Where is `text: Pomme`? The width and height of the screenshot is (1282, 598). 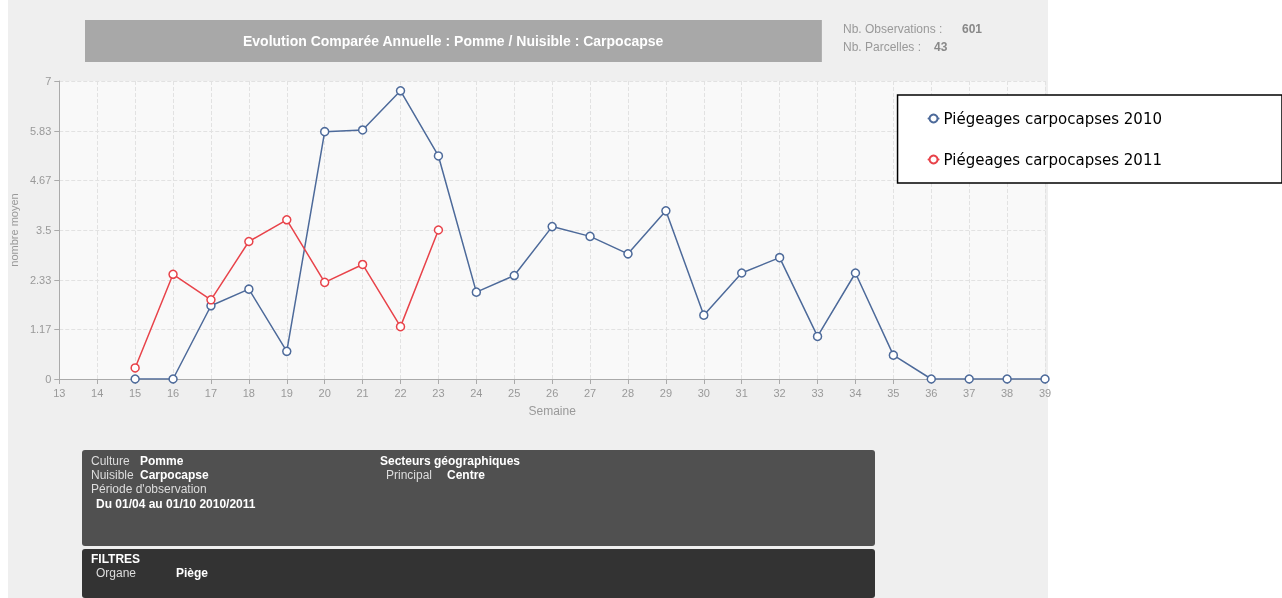
text: Pomme is located at coordinates (162, 461).